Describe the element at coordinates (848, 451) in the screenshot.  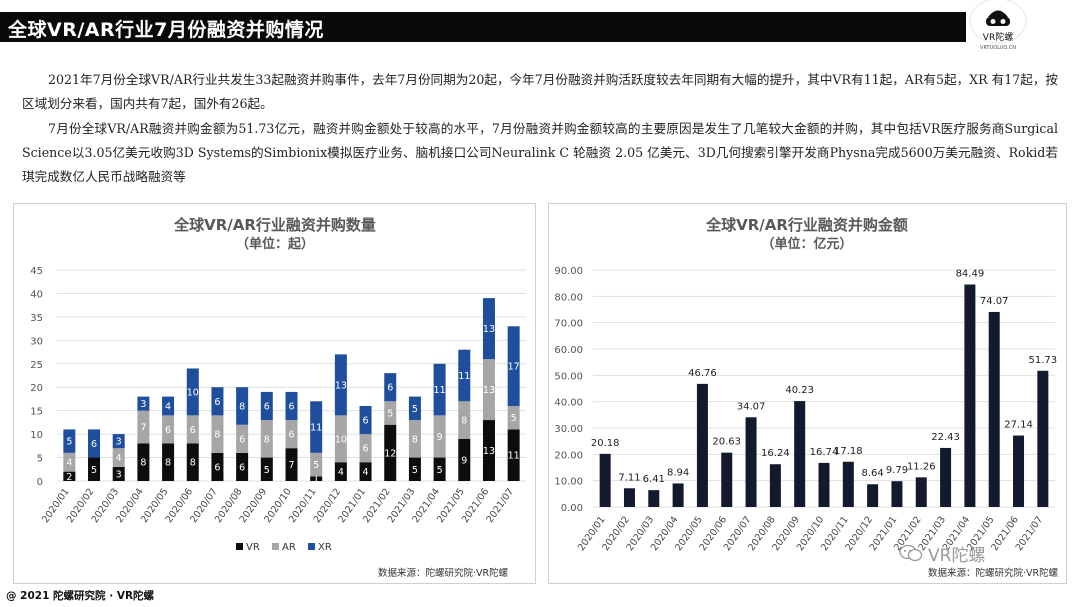
I see `data-label-10: 17.18` at that location.